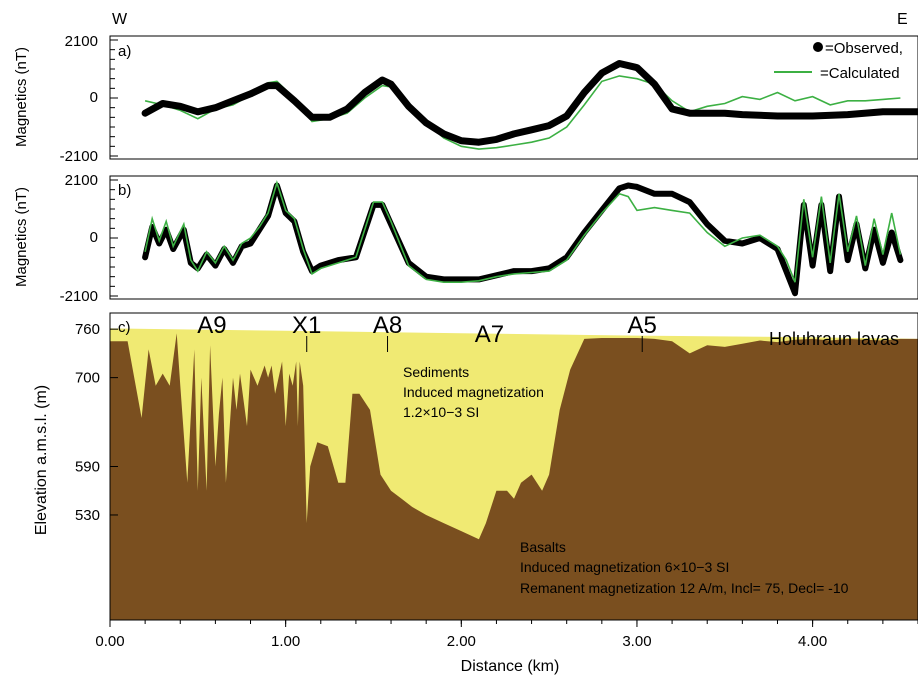 This screenshot has height=678, width=918. What do you see at coordinates (860, 73) in the screenshot?
I see `legend-calculated-label: =Calculated` at bounding box center [860, 73].